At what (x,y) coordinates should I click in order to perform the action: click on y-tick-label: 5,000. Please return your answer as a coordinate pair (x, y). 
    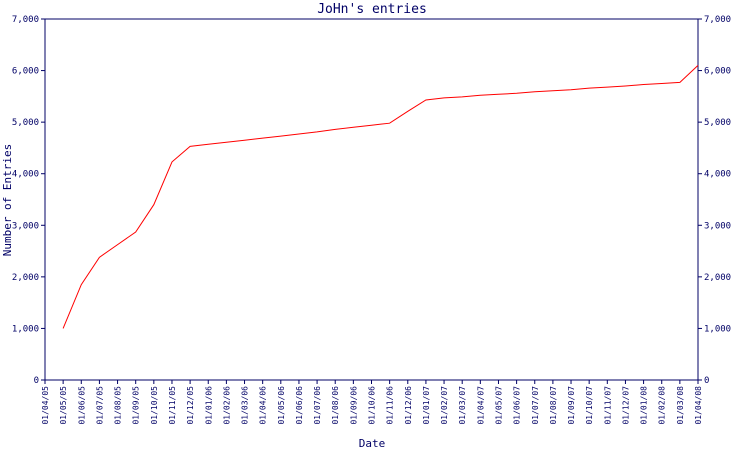
    Looking at the image, I should click on (25, 123).